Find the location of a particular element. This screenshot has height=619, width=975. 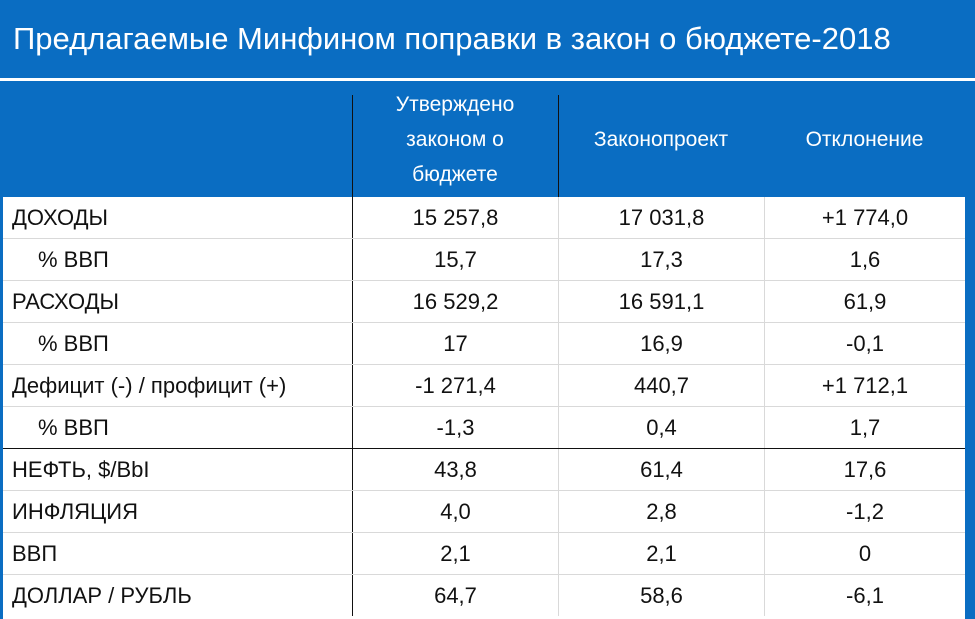

cell-approved: 16 529,2 is located at coordinates (455, 301).